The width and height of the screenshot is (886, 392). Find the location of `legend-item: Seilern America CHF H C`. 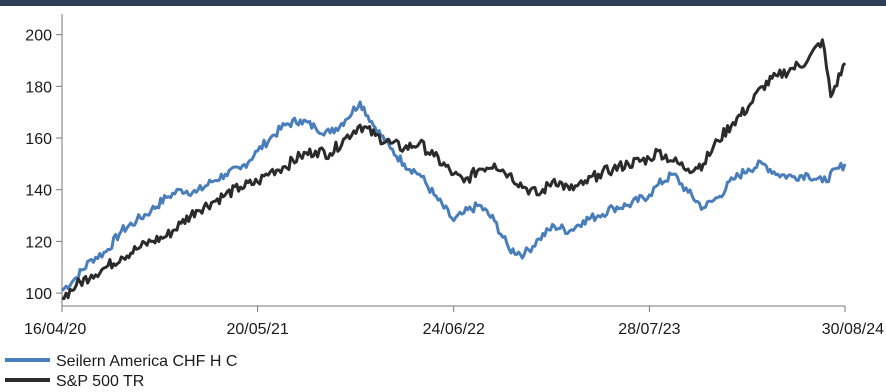

legend-item: Seilern America CHF H C is located at coordinates (121, 361).